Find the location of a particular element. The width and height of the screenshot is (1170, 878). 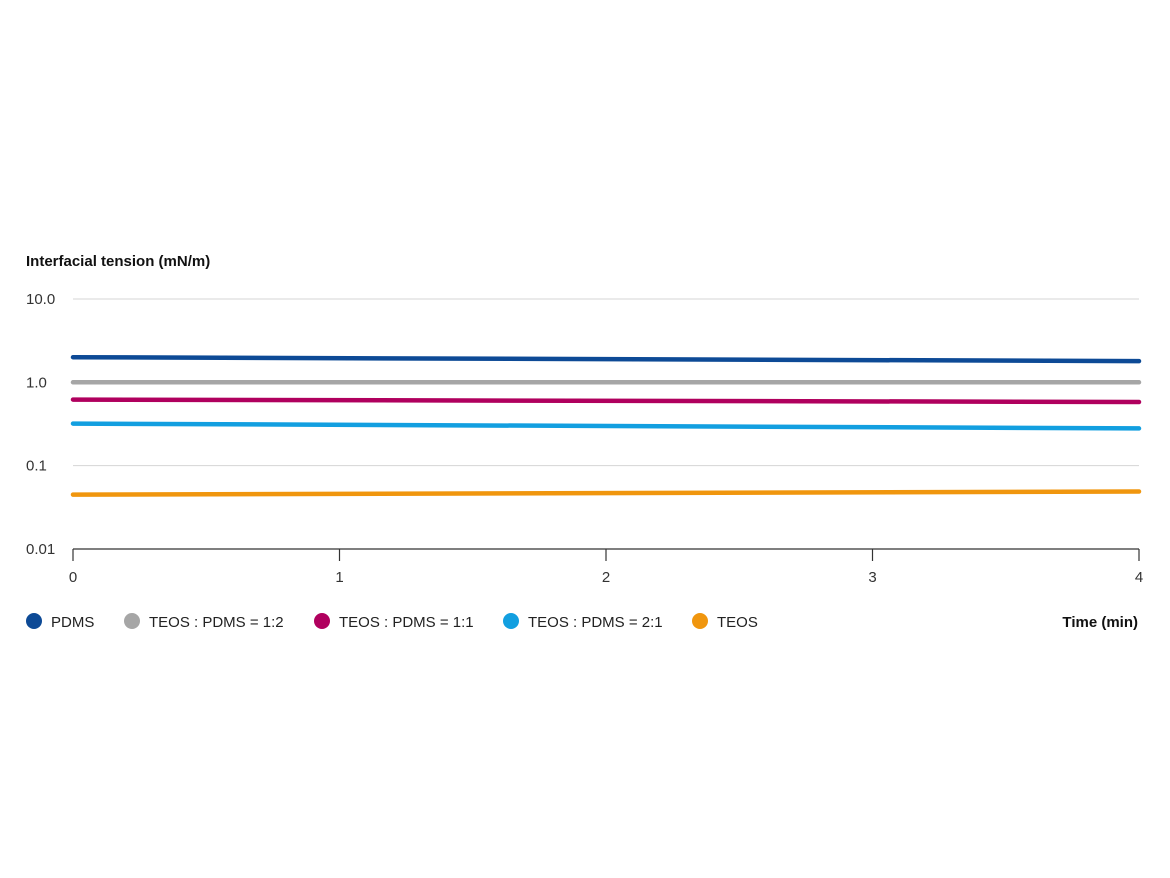

x-axis-label: Time (min) is located at coordinates (1100, 622).